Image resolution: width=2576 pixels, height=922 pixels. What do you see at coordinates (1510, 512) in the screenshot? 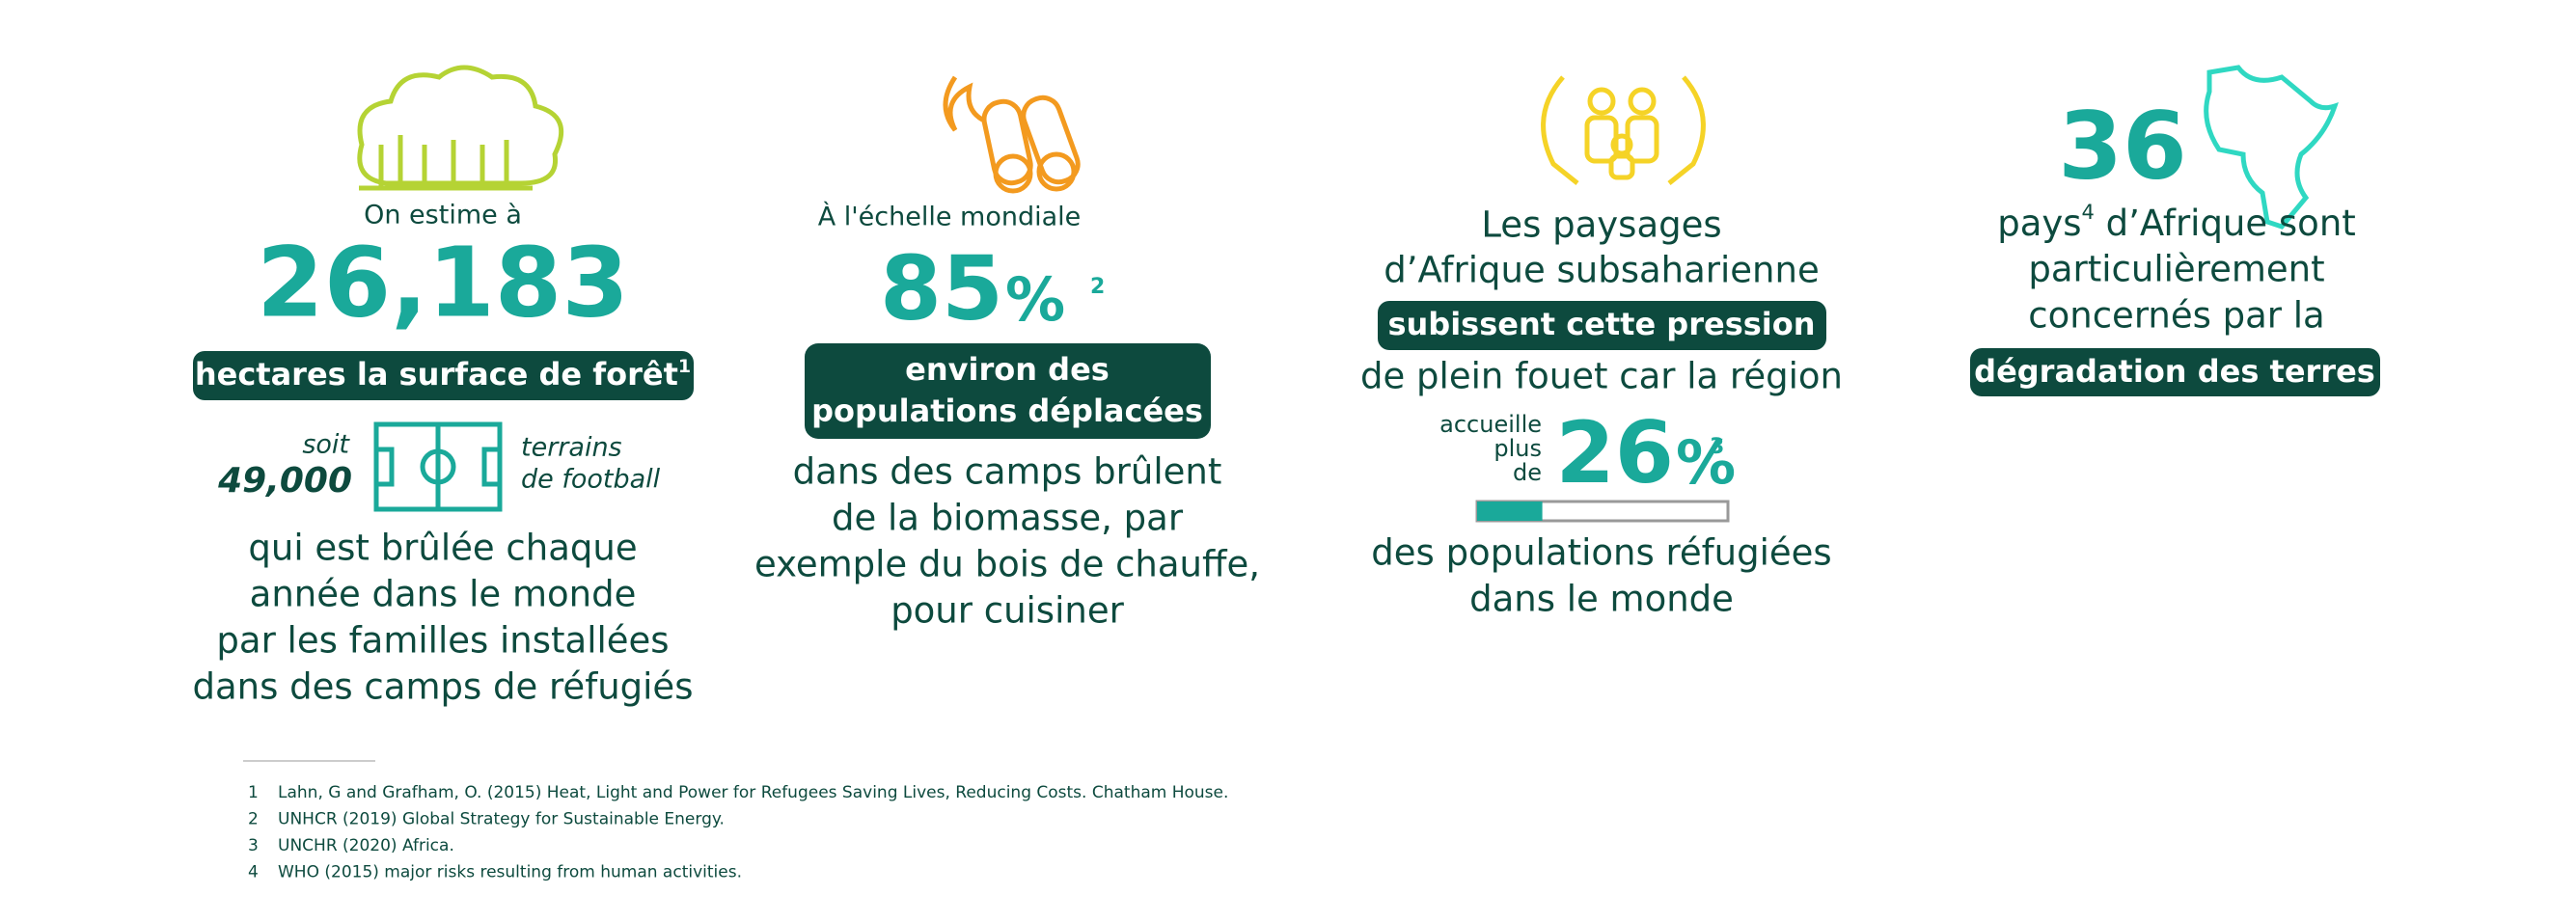
I see `share-bar` at bounding box center [1510, 512].